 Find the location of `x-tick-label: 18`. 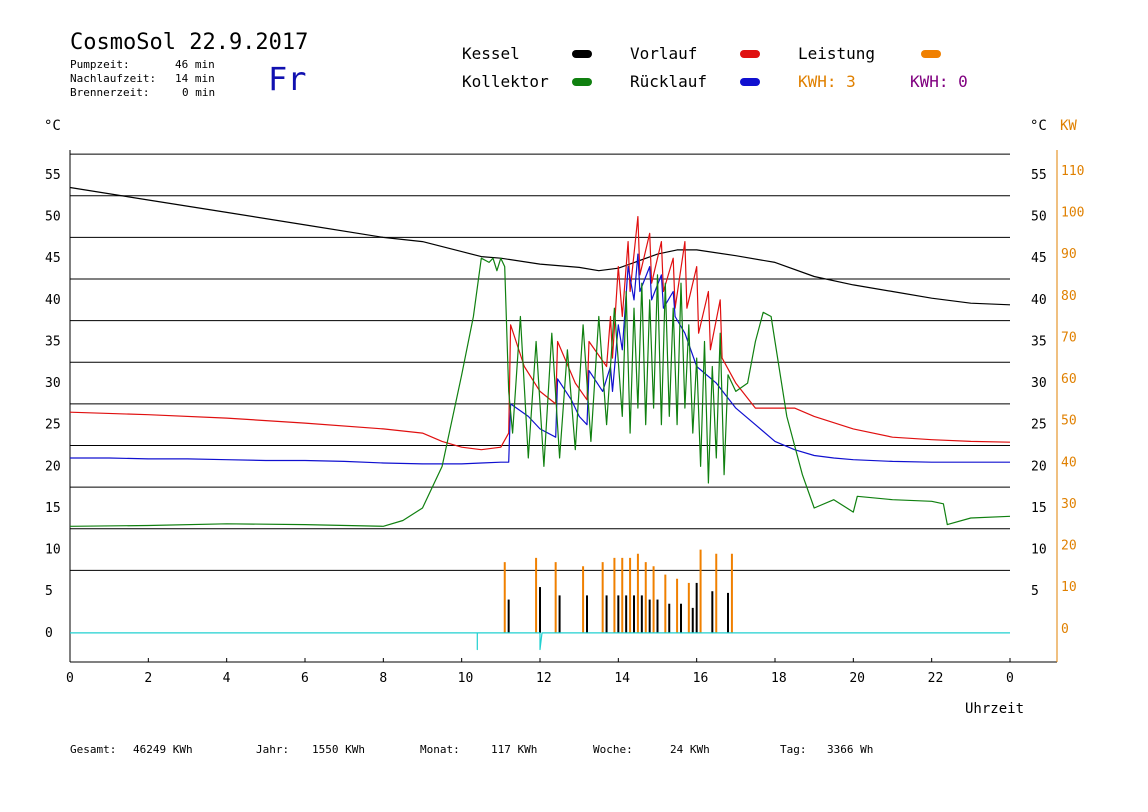

x-tick-label: 18 is located at coordinates (779, 678).